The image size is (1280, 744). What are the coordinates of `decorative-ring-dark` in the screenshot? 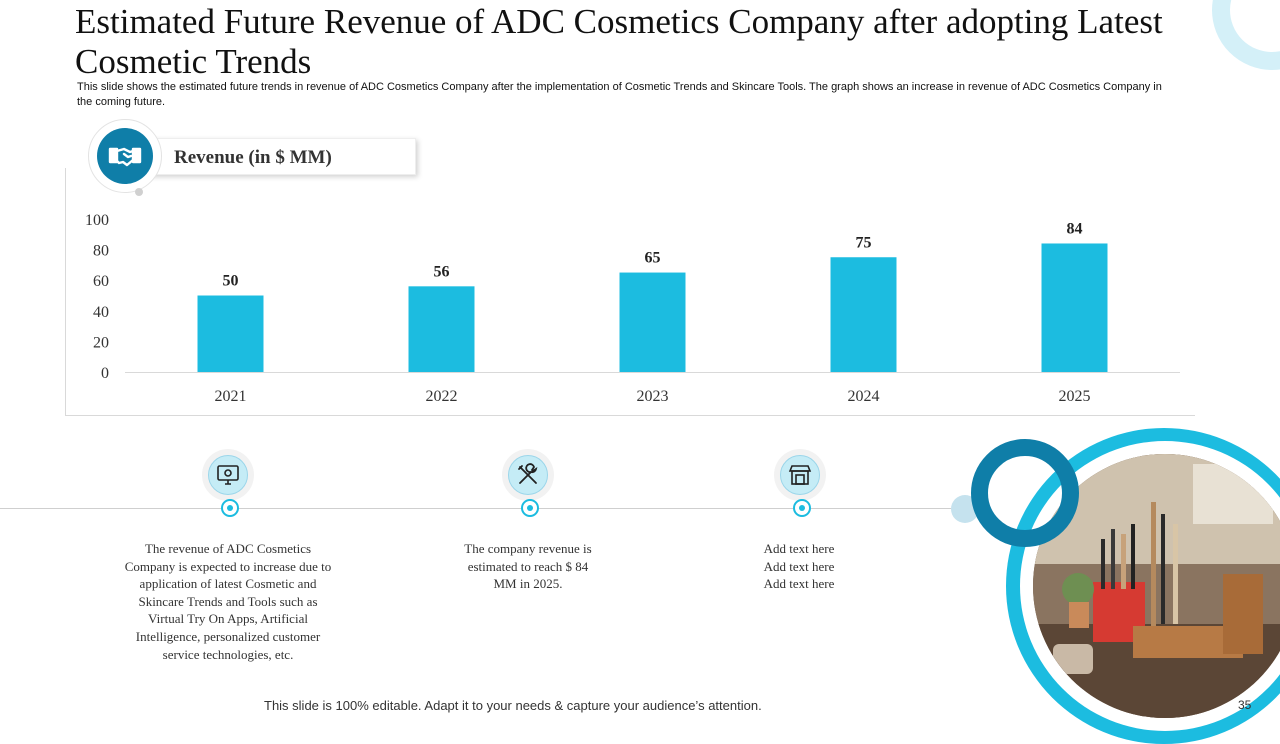 It's located at (1025, 493).